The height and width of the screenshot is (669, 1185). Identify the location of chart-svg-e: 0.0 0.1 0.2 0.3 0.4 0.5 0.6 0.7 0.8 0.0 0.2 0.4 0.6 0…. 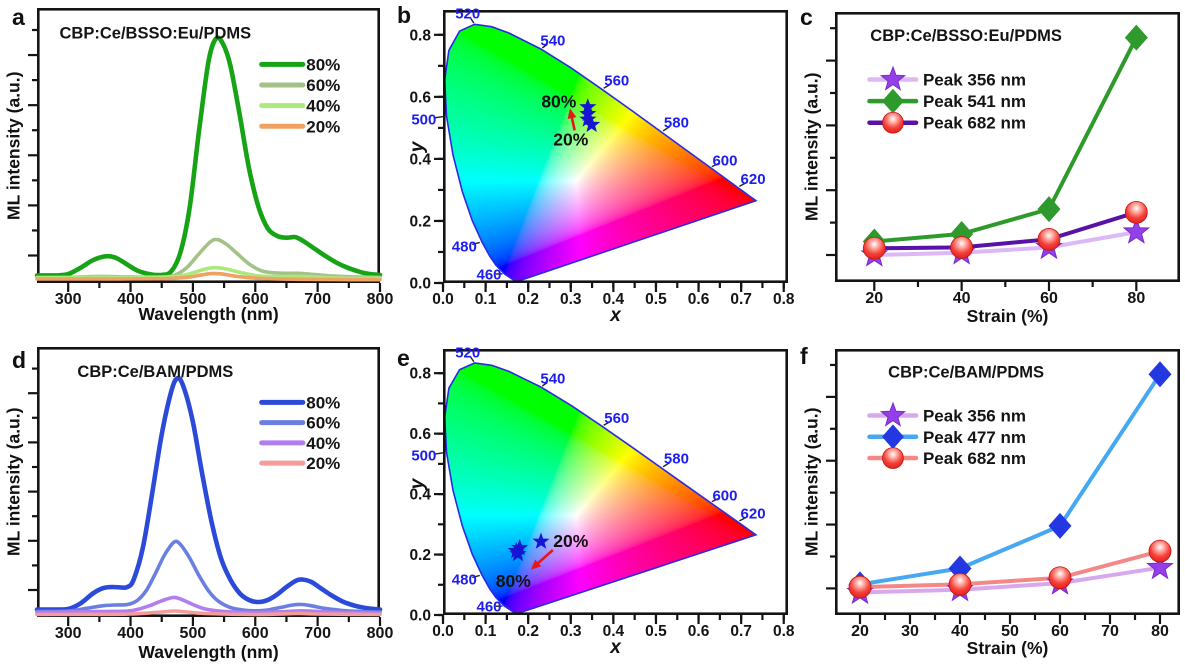
(601, 492).